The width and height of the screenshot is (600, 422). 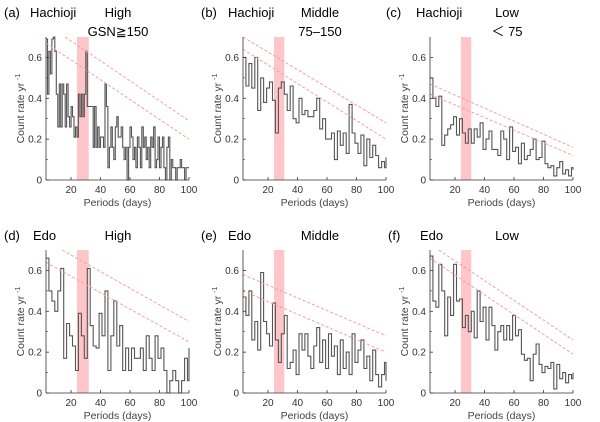 I want to click on panel-d-xtick-label: 40, so click(x=101, y=403).